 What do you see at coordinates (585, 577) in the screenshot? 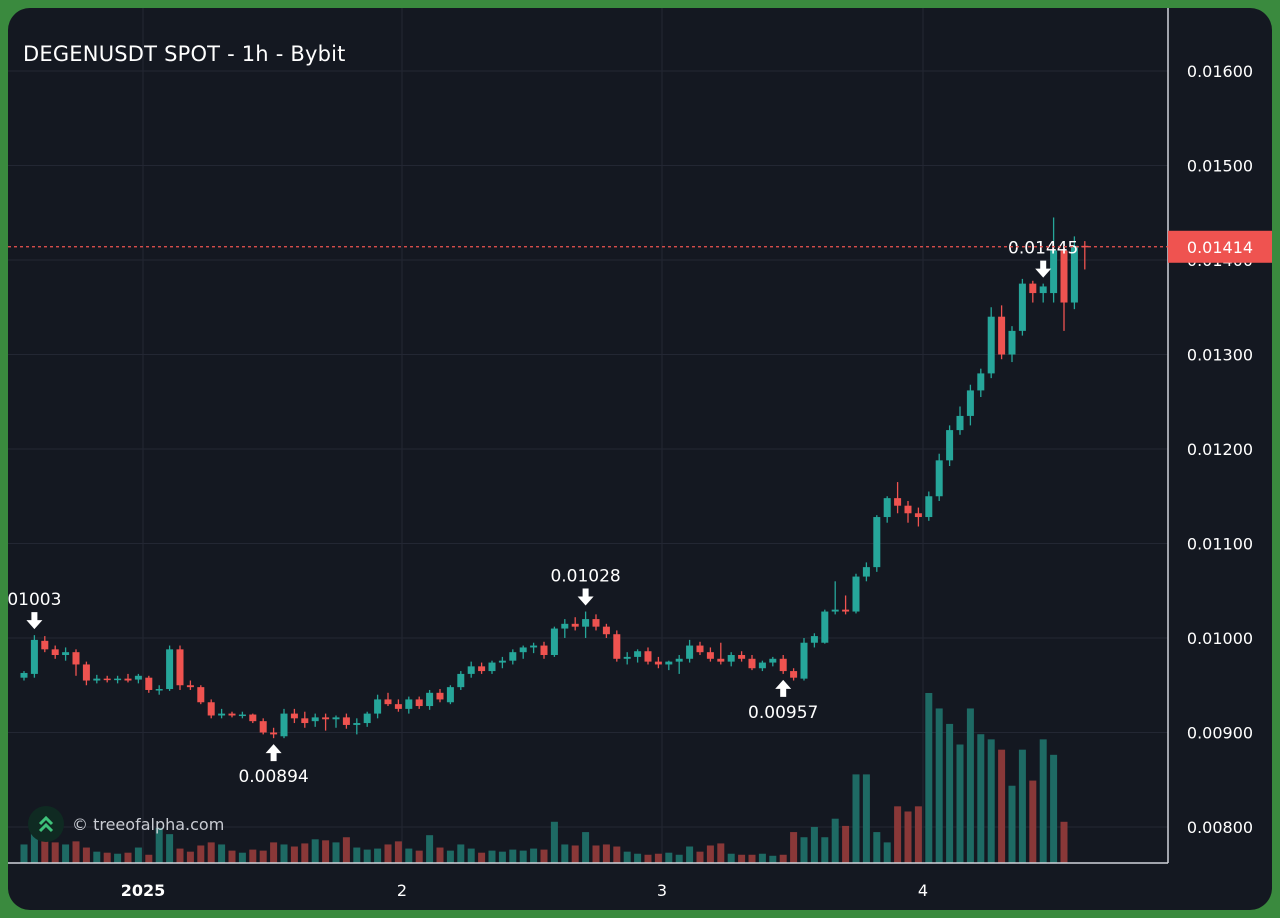
I see `annotation-label: 0.01028` at bounding box center [585, 577].